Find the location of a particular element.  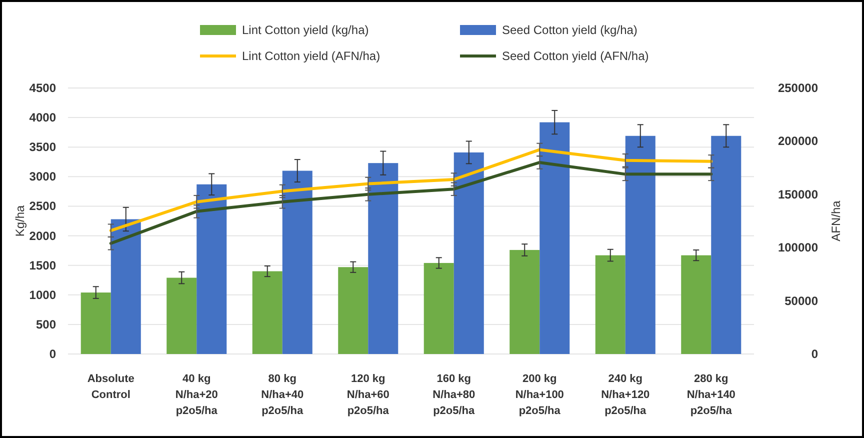

y-tick-label: 4000 is located at coordinates (42, 117).